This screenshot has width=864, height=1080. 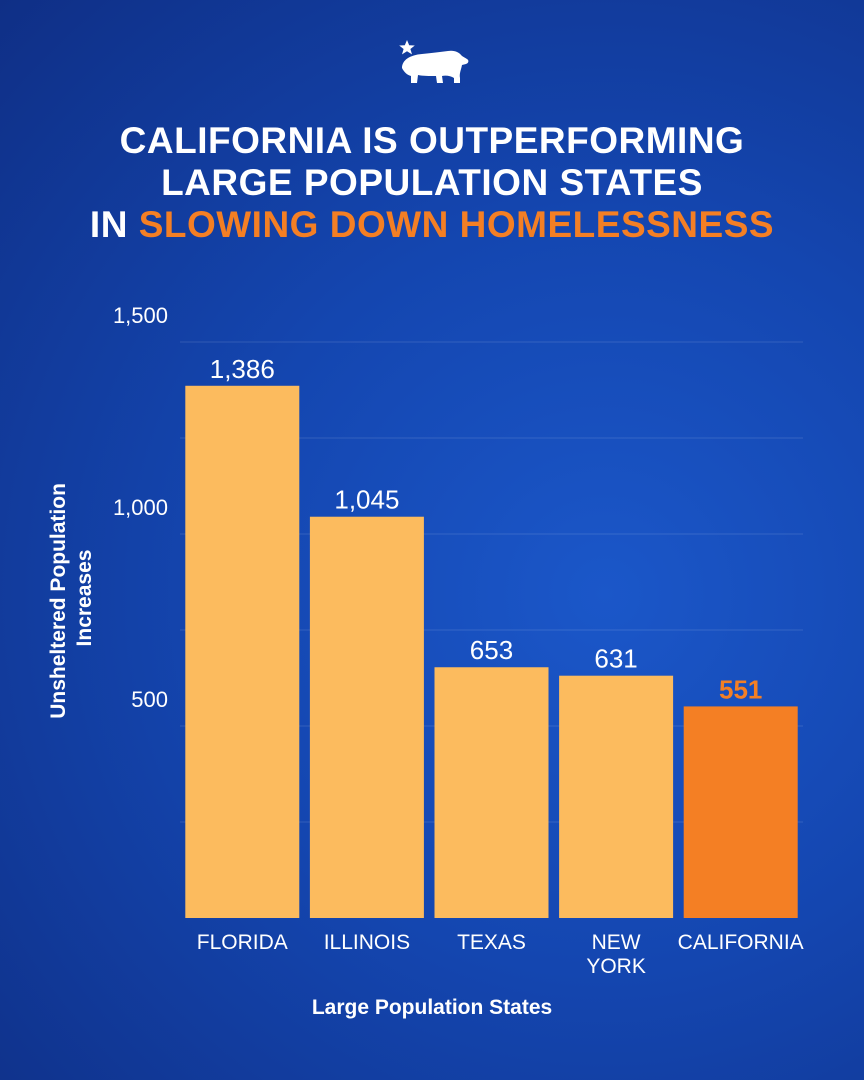 What do you see at coordinates (140, 315) in the screenshot?
I see `y-tick-label: 1,500` at bounding box center [140, 315].